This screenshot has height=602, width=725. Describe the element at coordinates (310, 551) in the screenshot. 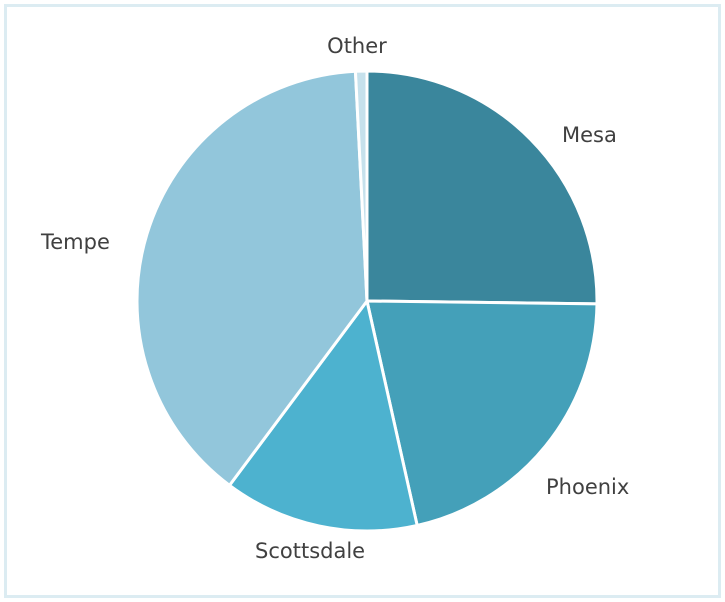

I see `pie-label-scottsdale: Scottsdale` at that location.